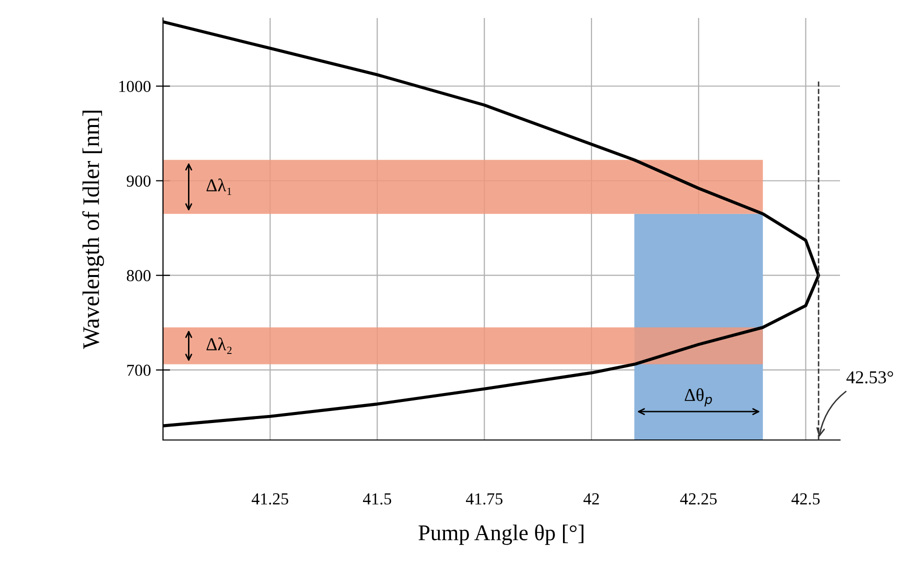 The height and width of the screenshot is (567, 909). What do you see at coordinates (501, 534) in the screenshot?
I see `x-axis-title: Pump Angle θp [°]` at bounding box center [501, 534].